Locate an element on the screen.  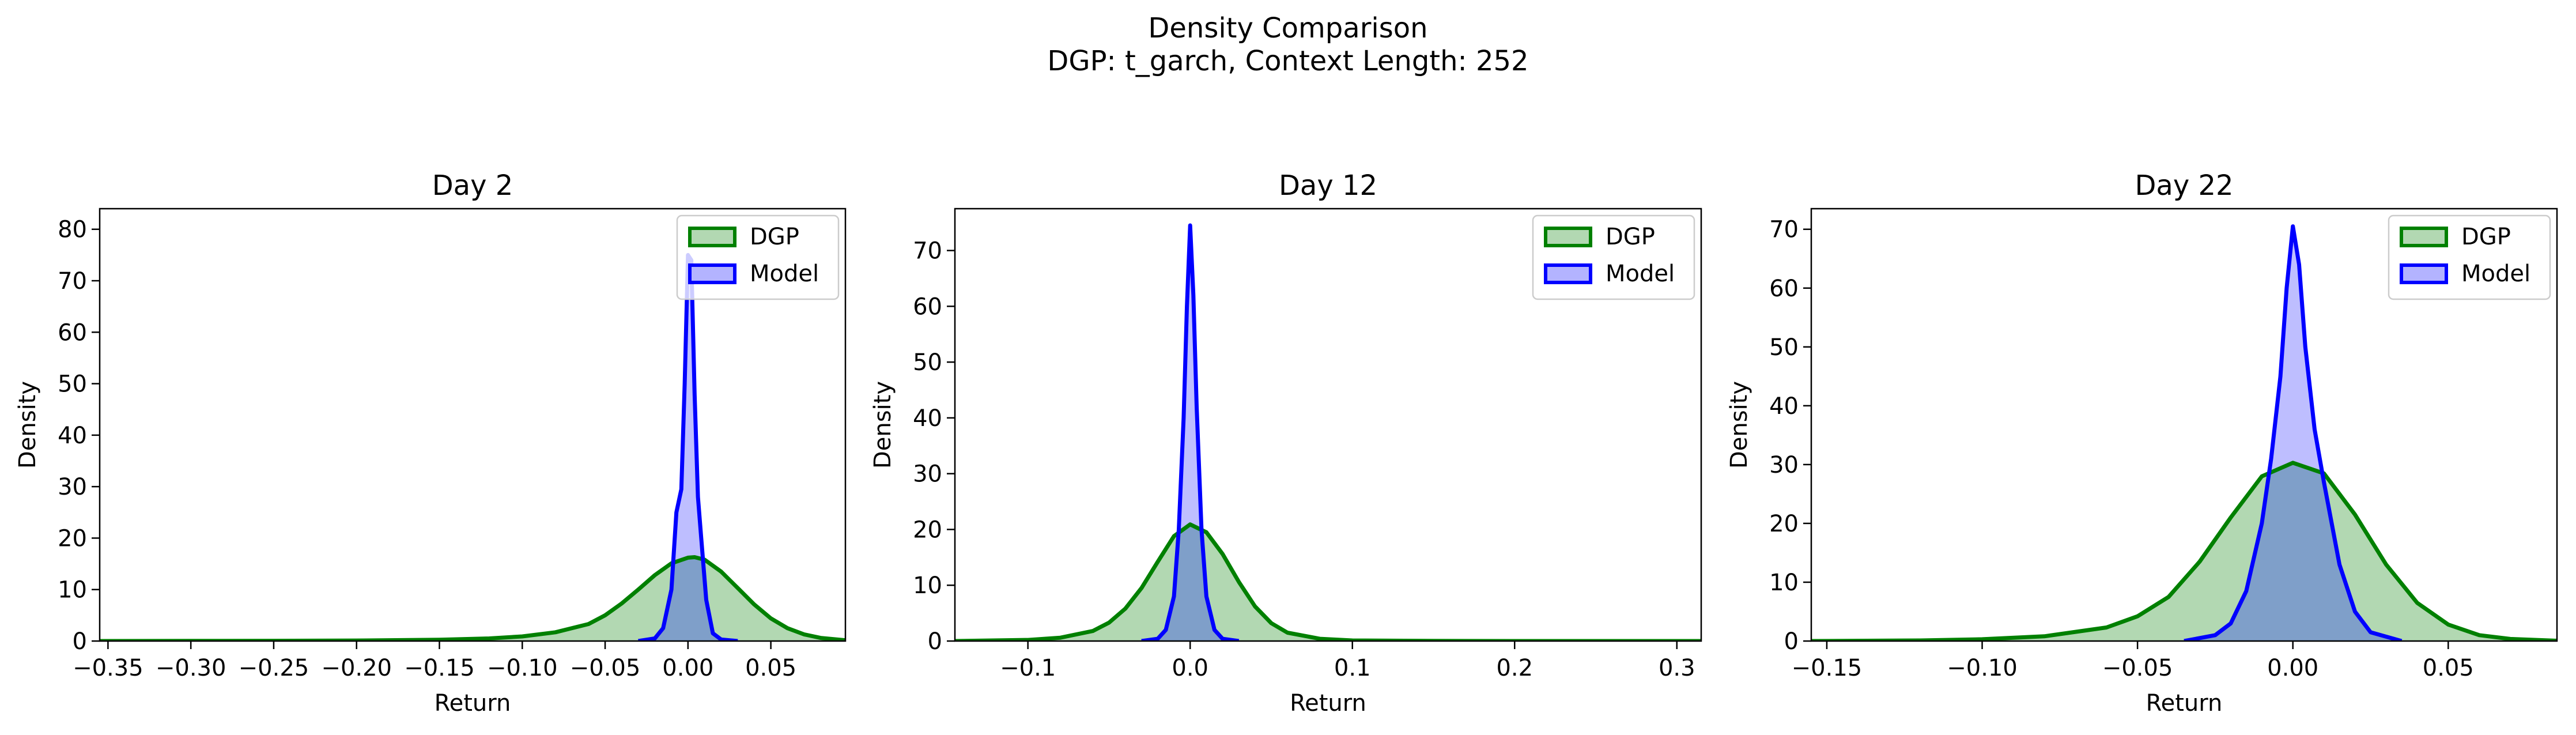
suptitle-line-1: Density Comparison is located at coordinates (1287, 28).